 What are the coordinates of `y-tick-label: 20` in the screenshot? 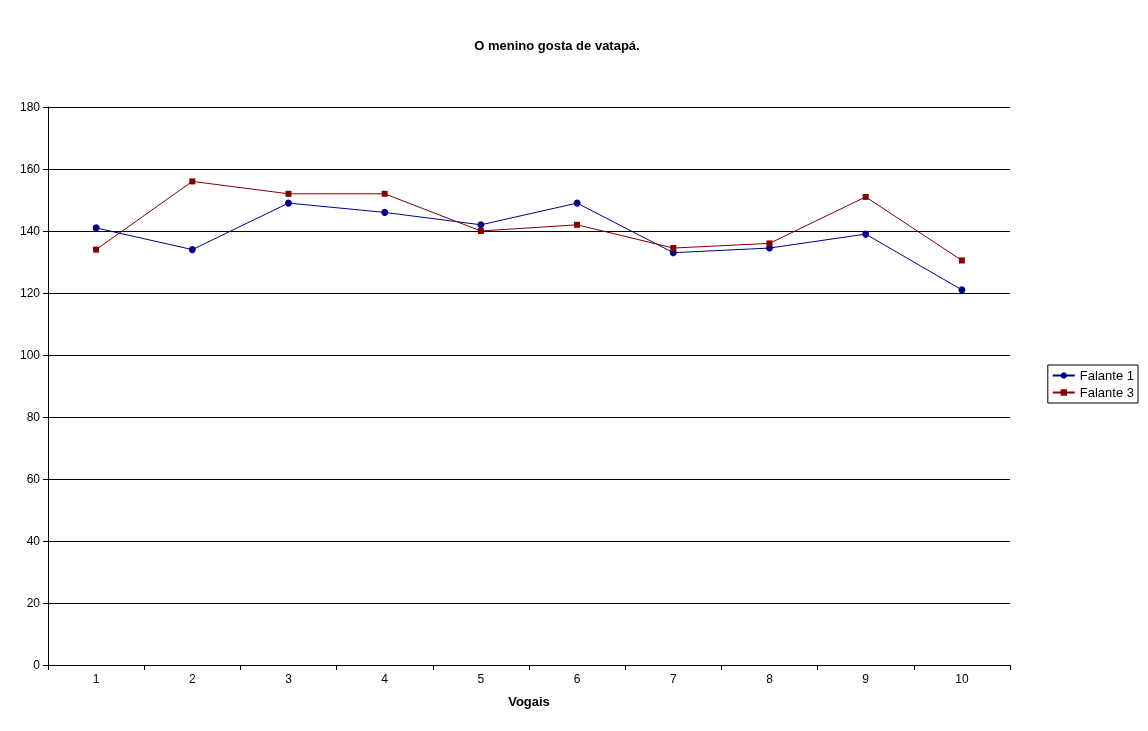 It's located at (33, 603).